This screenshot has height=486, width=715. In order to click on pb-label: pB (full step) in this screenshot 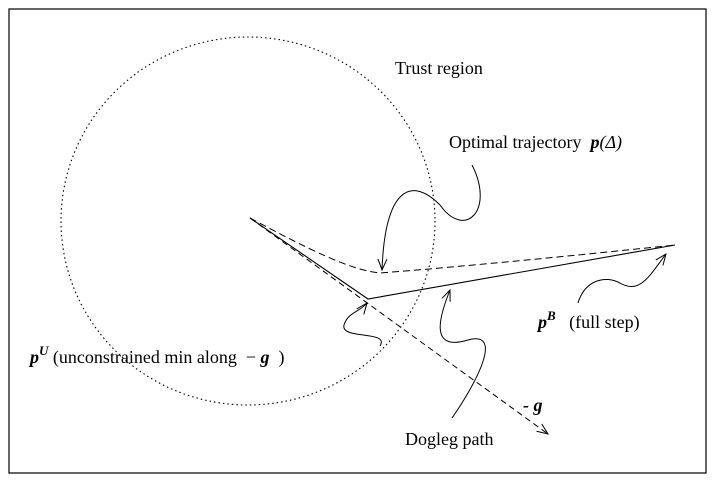, I will do `click(589, 320)`.